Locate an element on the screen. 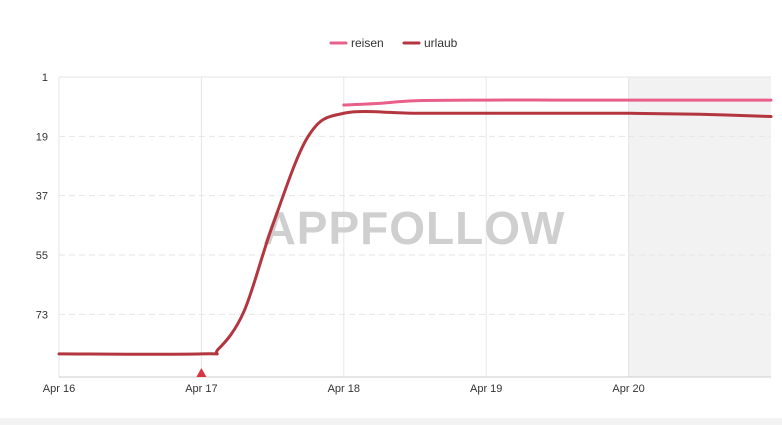 The width and height of the screenshot is (782, 425). legend-label-reisen: reisen is located at coordinates (367, 43).